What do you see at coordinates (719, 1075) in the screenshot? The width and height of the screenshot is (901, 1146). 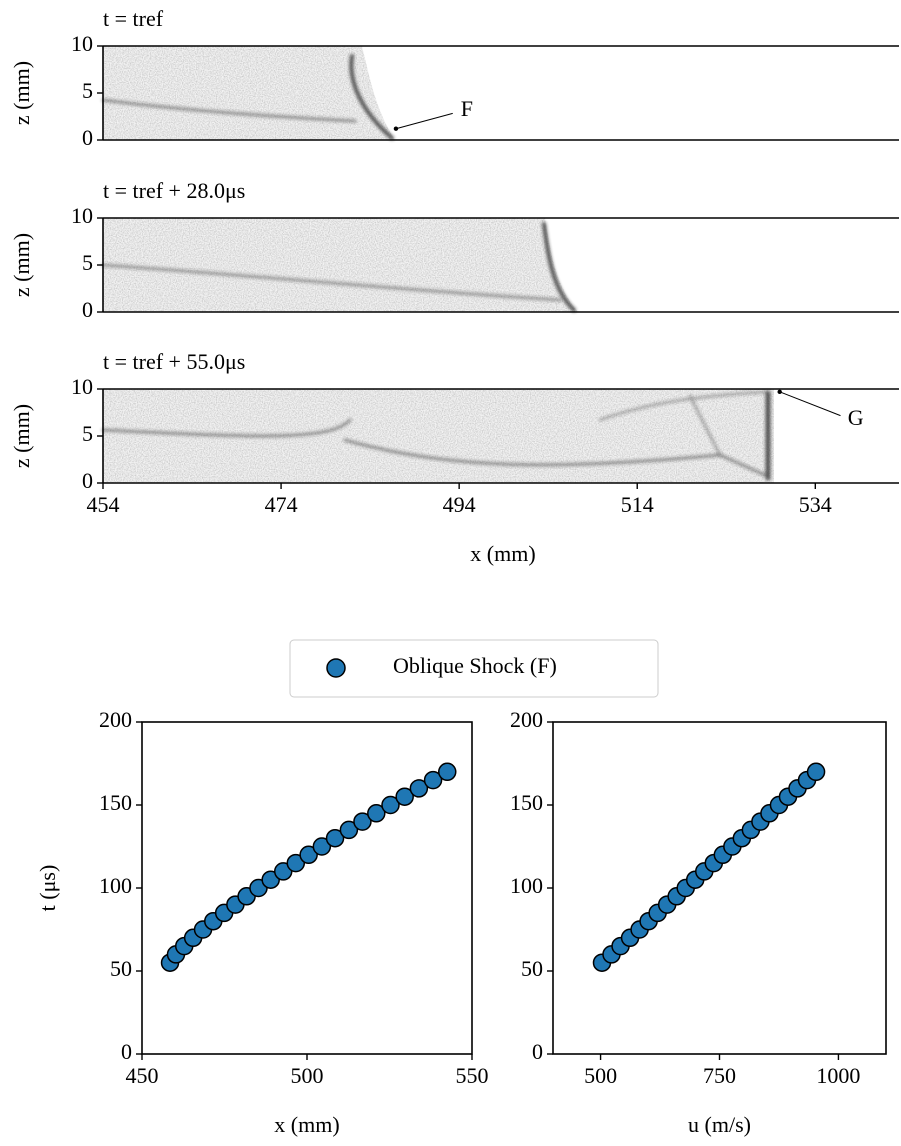 I see `x-tick-label: 750` at bounding box center [719, 1075].